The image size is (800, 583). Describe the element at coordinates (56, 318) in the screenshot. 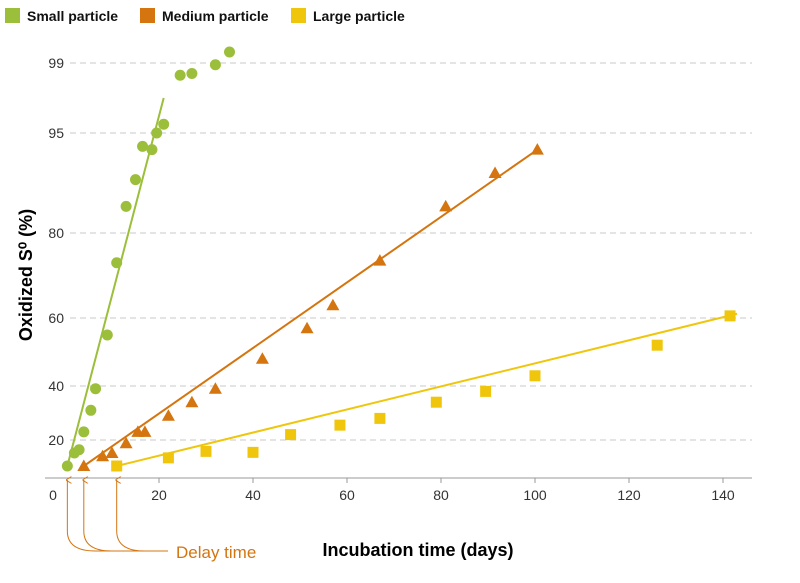

I see `y-tick-label: 60` at that location.